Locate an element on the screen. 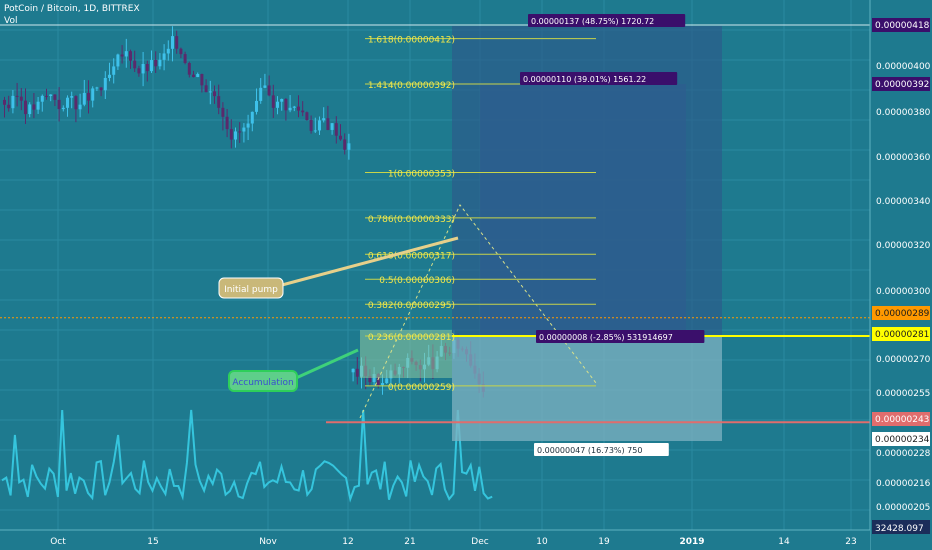  y-tick-label: 0.00000340 is located at coordinates (903, 202).